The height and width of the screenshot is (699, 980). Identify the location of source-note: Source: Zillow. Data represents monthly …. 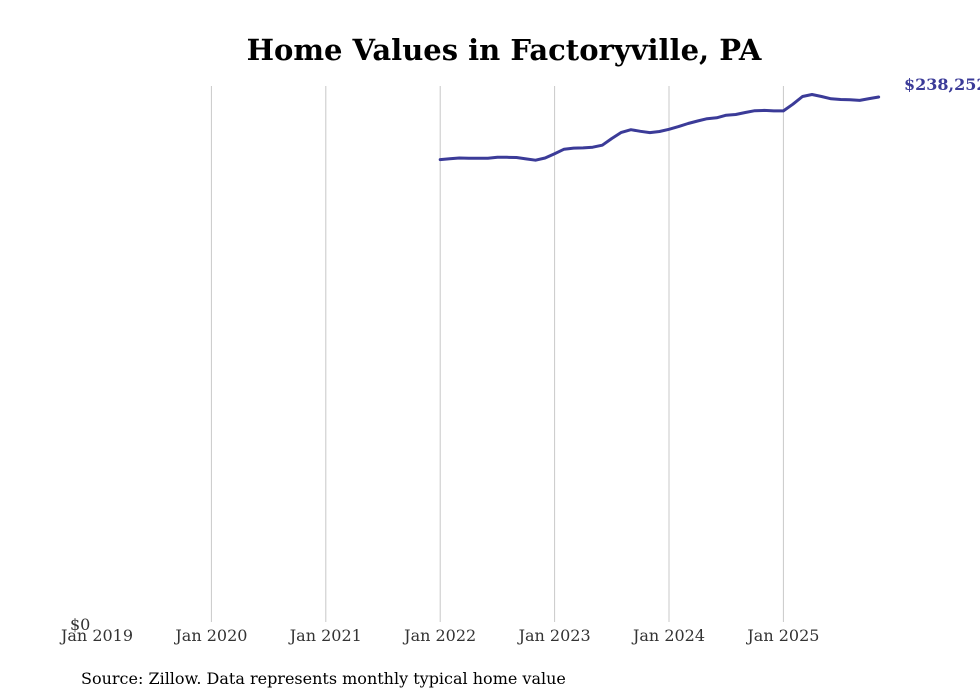
(323, 678).